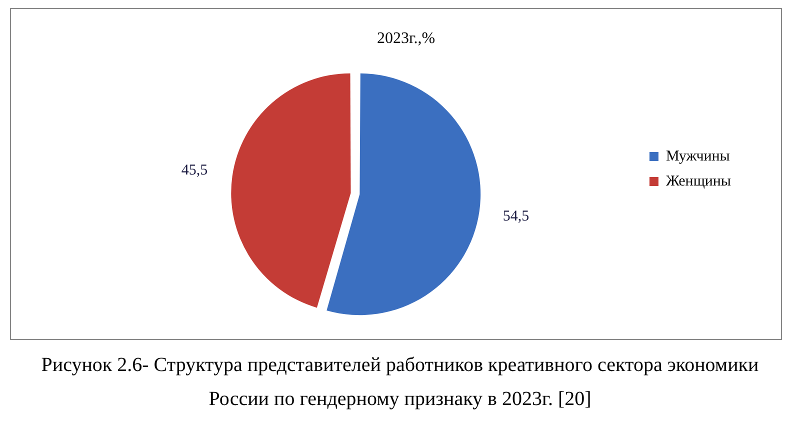 The height and width of the screenshot is (441, 800). I want to click on legend-label: Мужчины, so click(698, 156).